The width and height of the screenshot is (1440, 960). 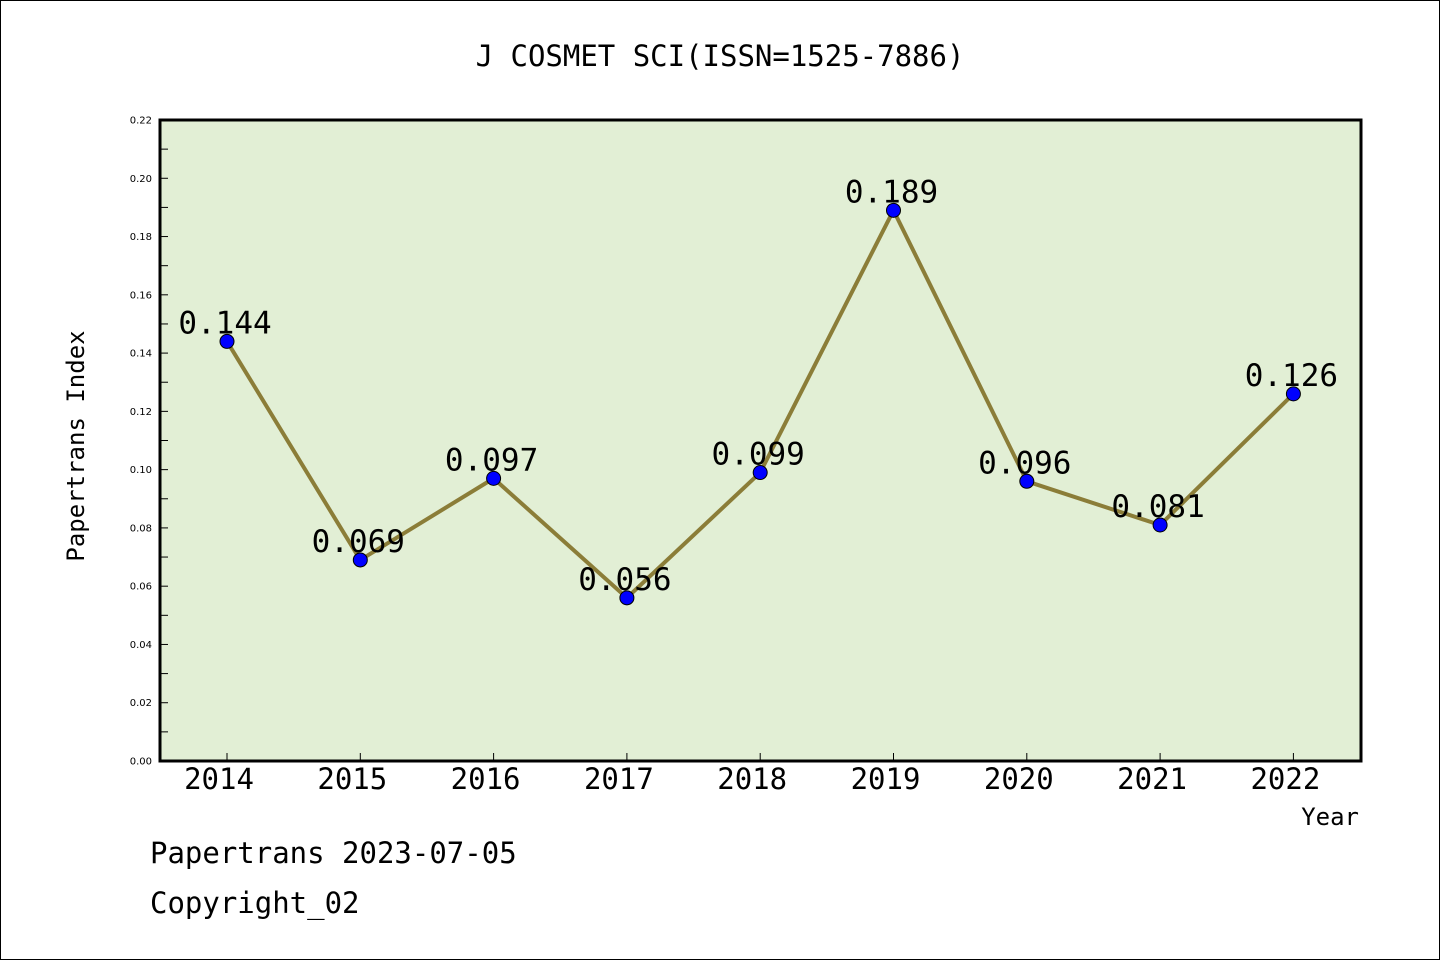 I want to click on y-tick-label: 0.22, so click(x=141, y=121).